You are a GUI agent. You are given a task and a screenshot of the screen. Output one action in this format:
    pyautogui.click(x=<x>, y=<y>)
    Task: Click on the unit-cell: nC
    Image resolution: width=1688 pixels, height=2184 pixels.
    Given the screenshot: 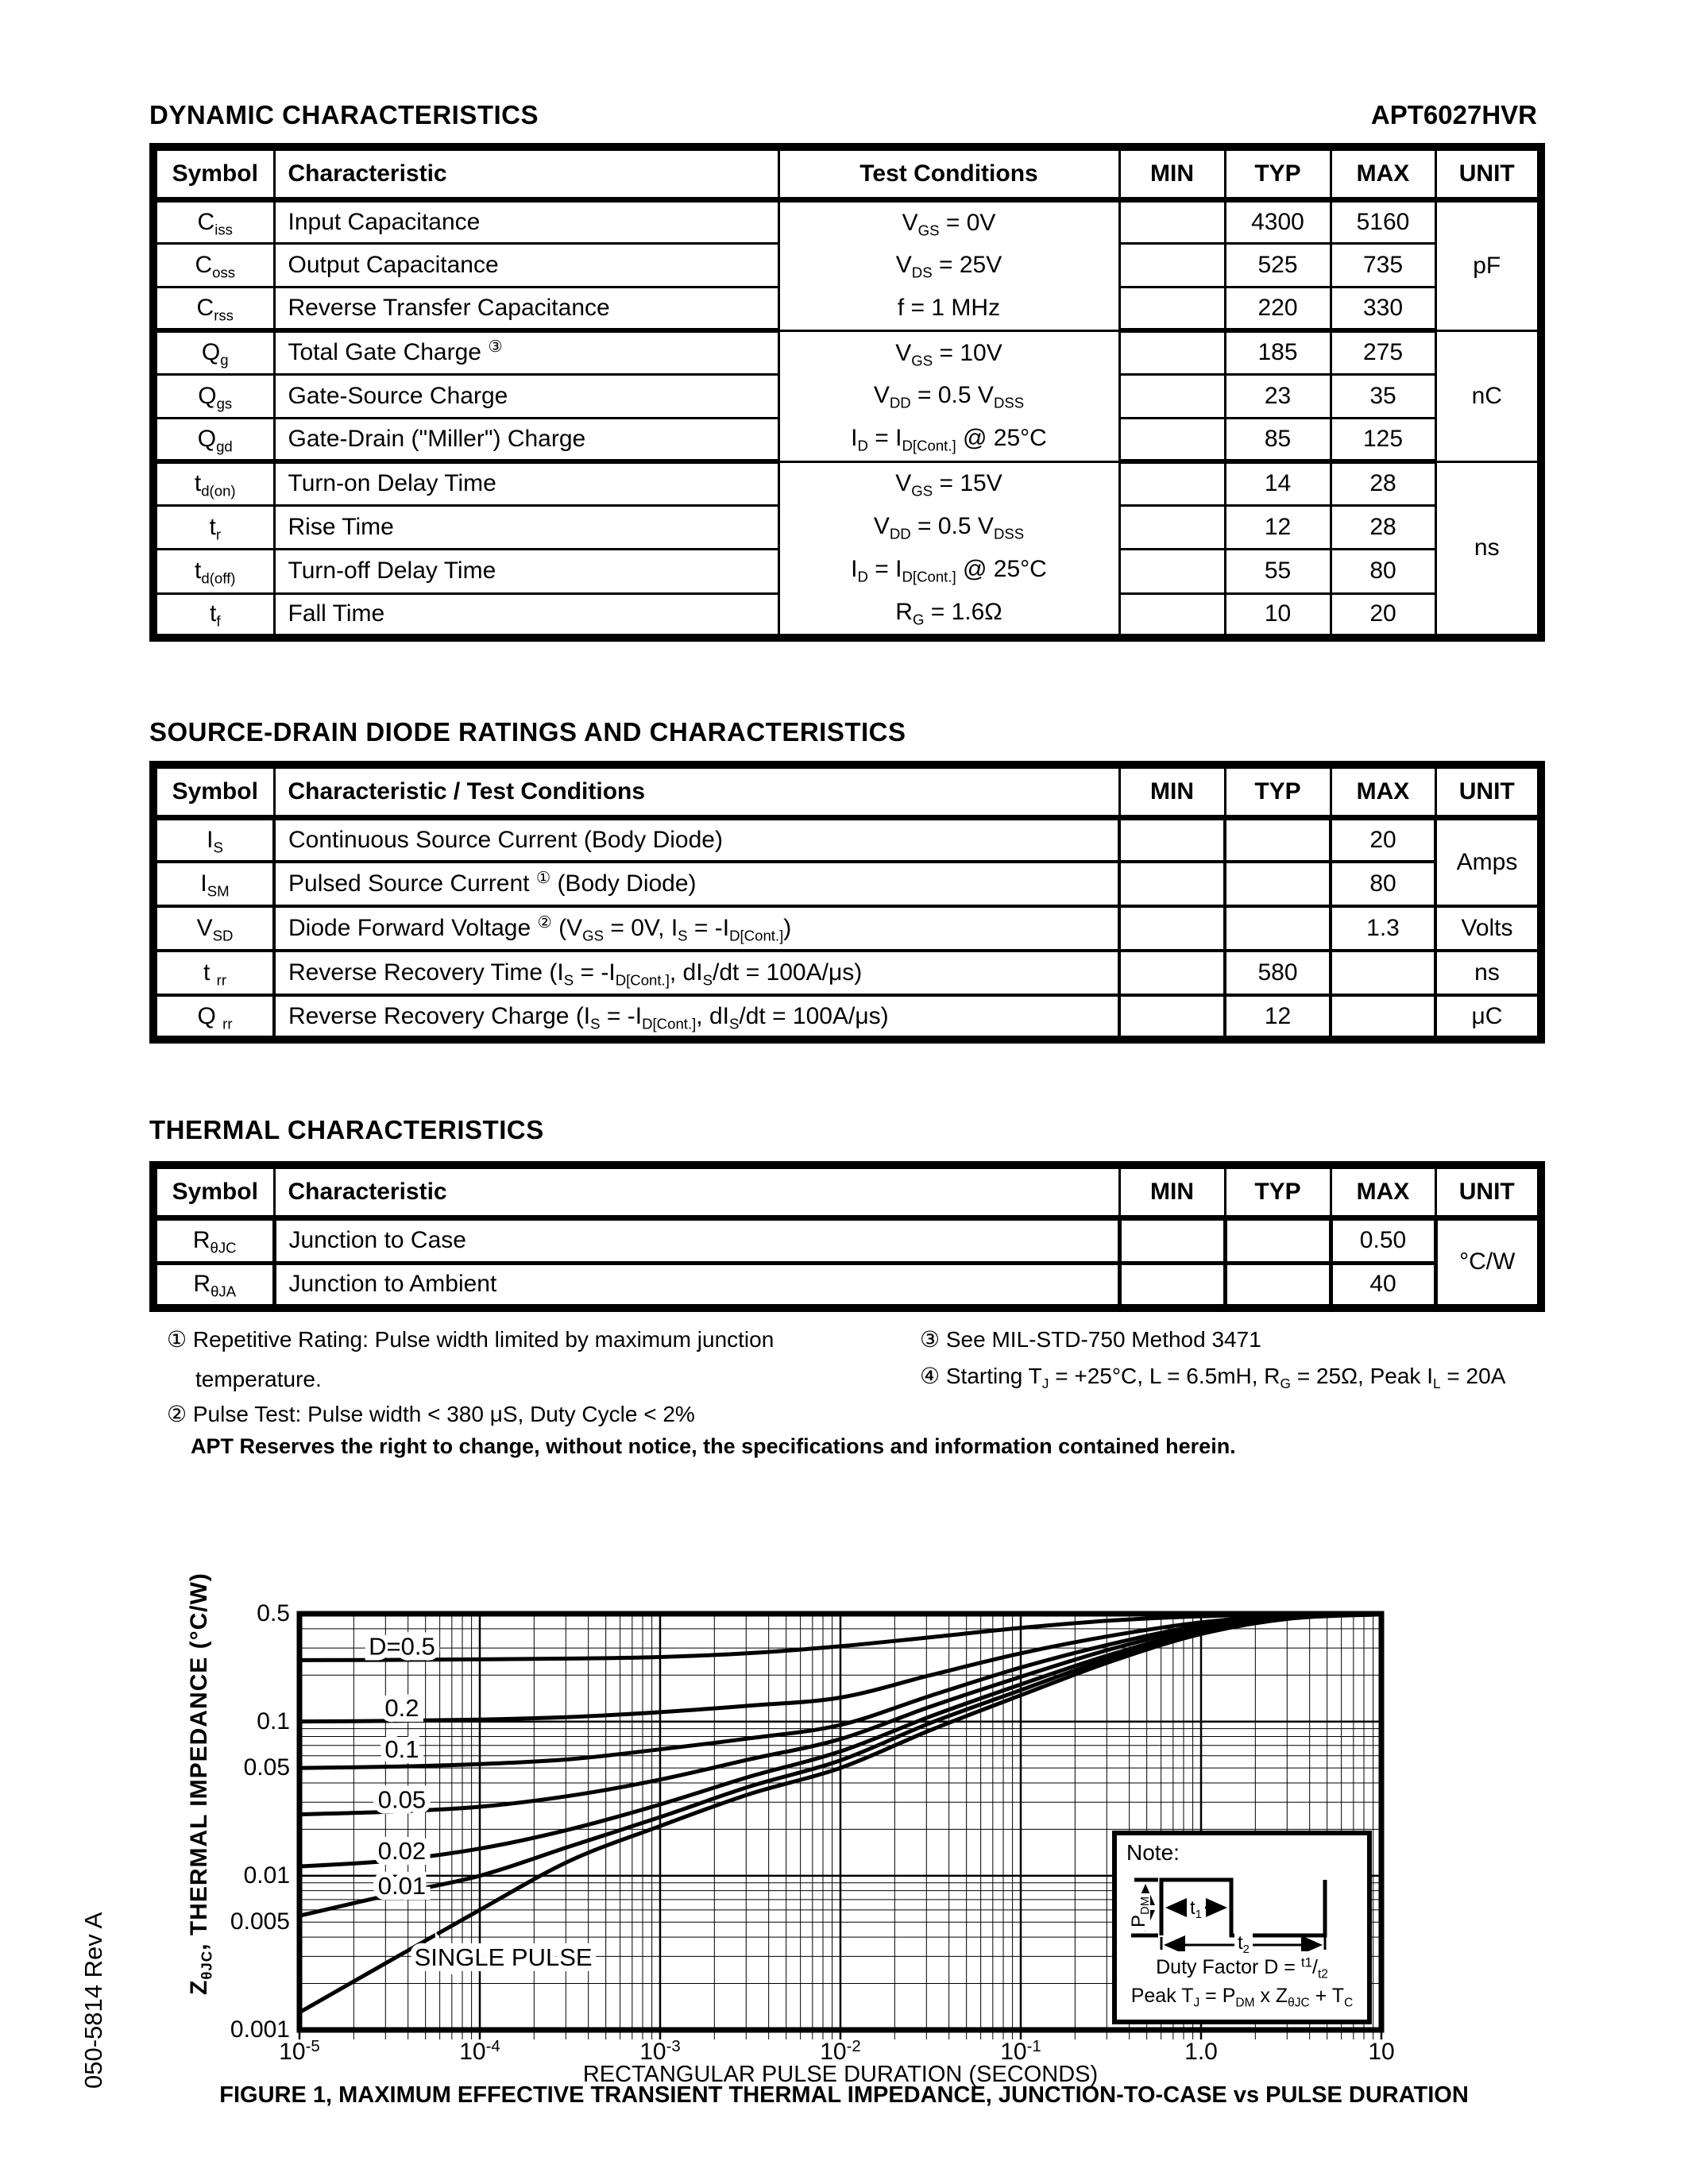 What is the action you would take?
    pyautogui.click(x=1488, y=396)
    